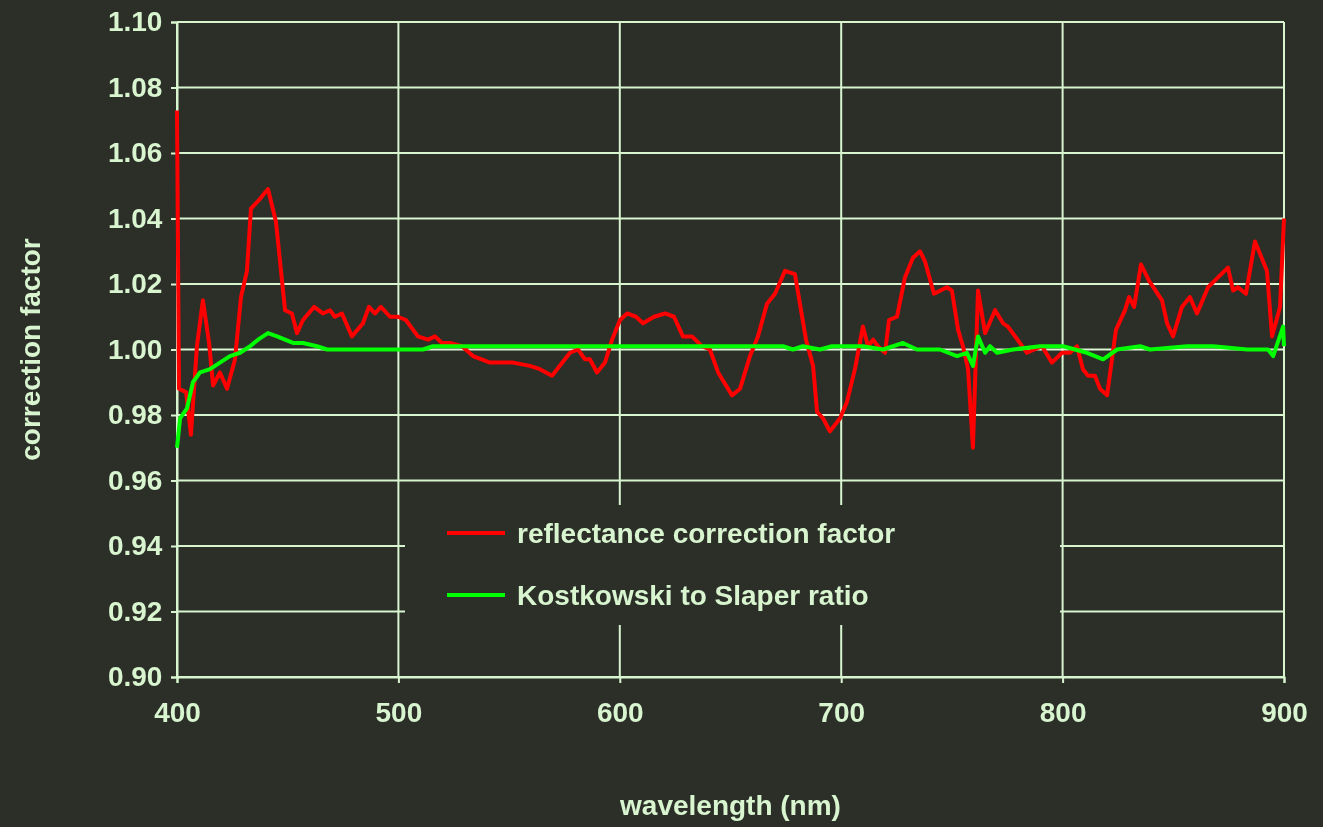  What do you see at coordinates (693, 595) in the screenshot?
I see `legend-label: Kostkowski to Slaper ratio` at bounding box center [693, 595].